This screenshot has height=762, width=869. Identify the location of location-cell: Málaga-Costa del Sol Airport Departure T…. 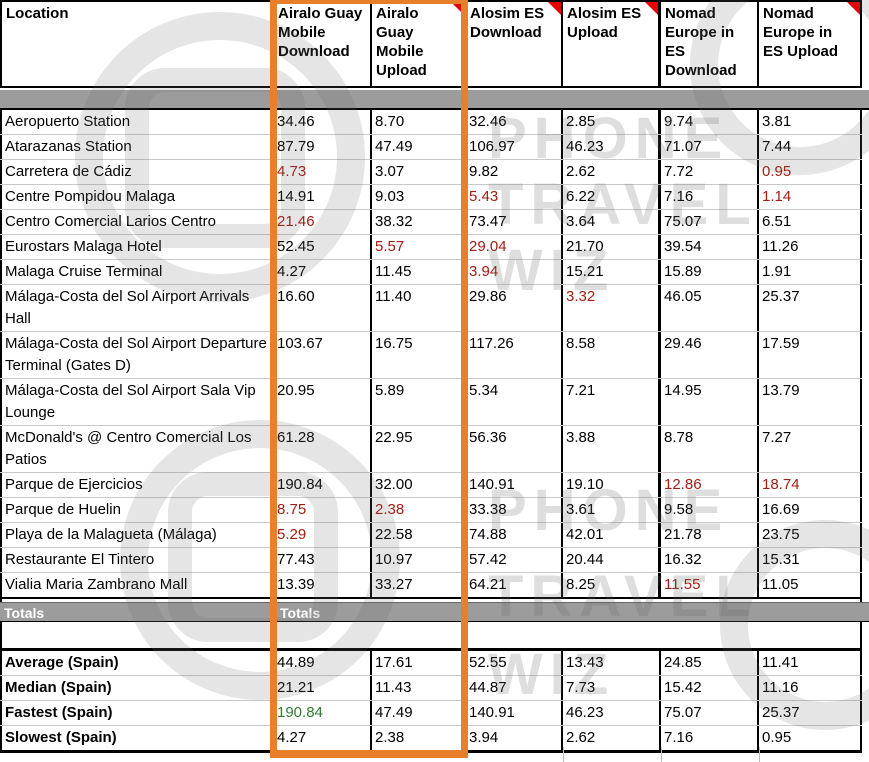
(137, 355).